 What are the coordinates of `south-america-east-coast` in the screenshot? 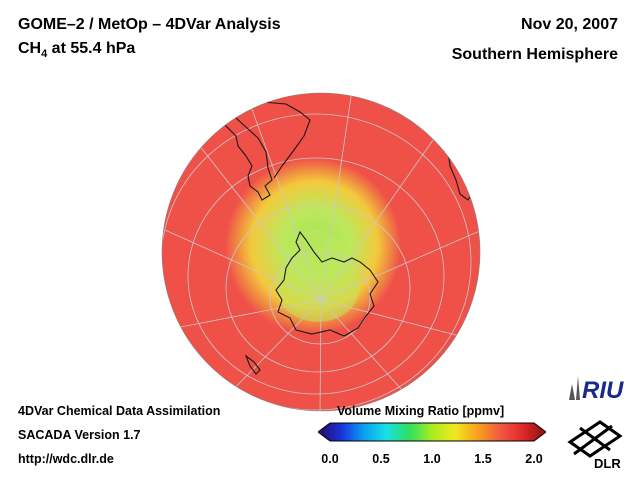 It's located at (286, 140).